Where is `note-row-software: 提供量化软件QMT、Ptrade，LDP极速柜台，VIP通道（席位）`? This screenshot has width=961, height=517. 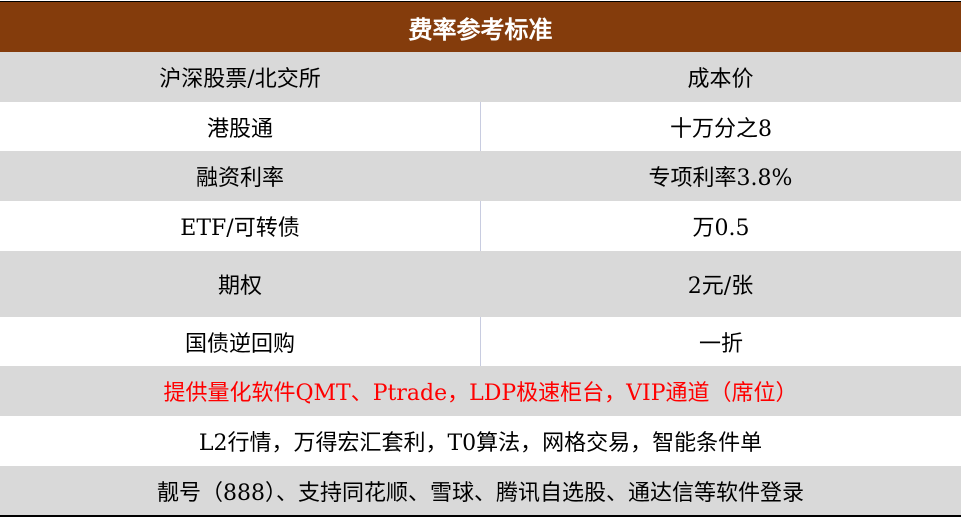
note-row-software: 提供量化软件QMT、Ptrade，LDP极速柜台，VIP通道（席位） is located at coordinates (480, 391).